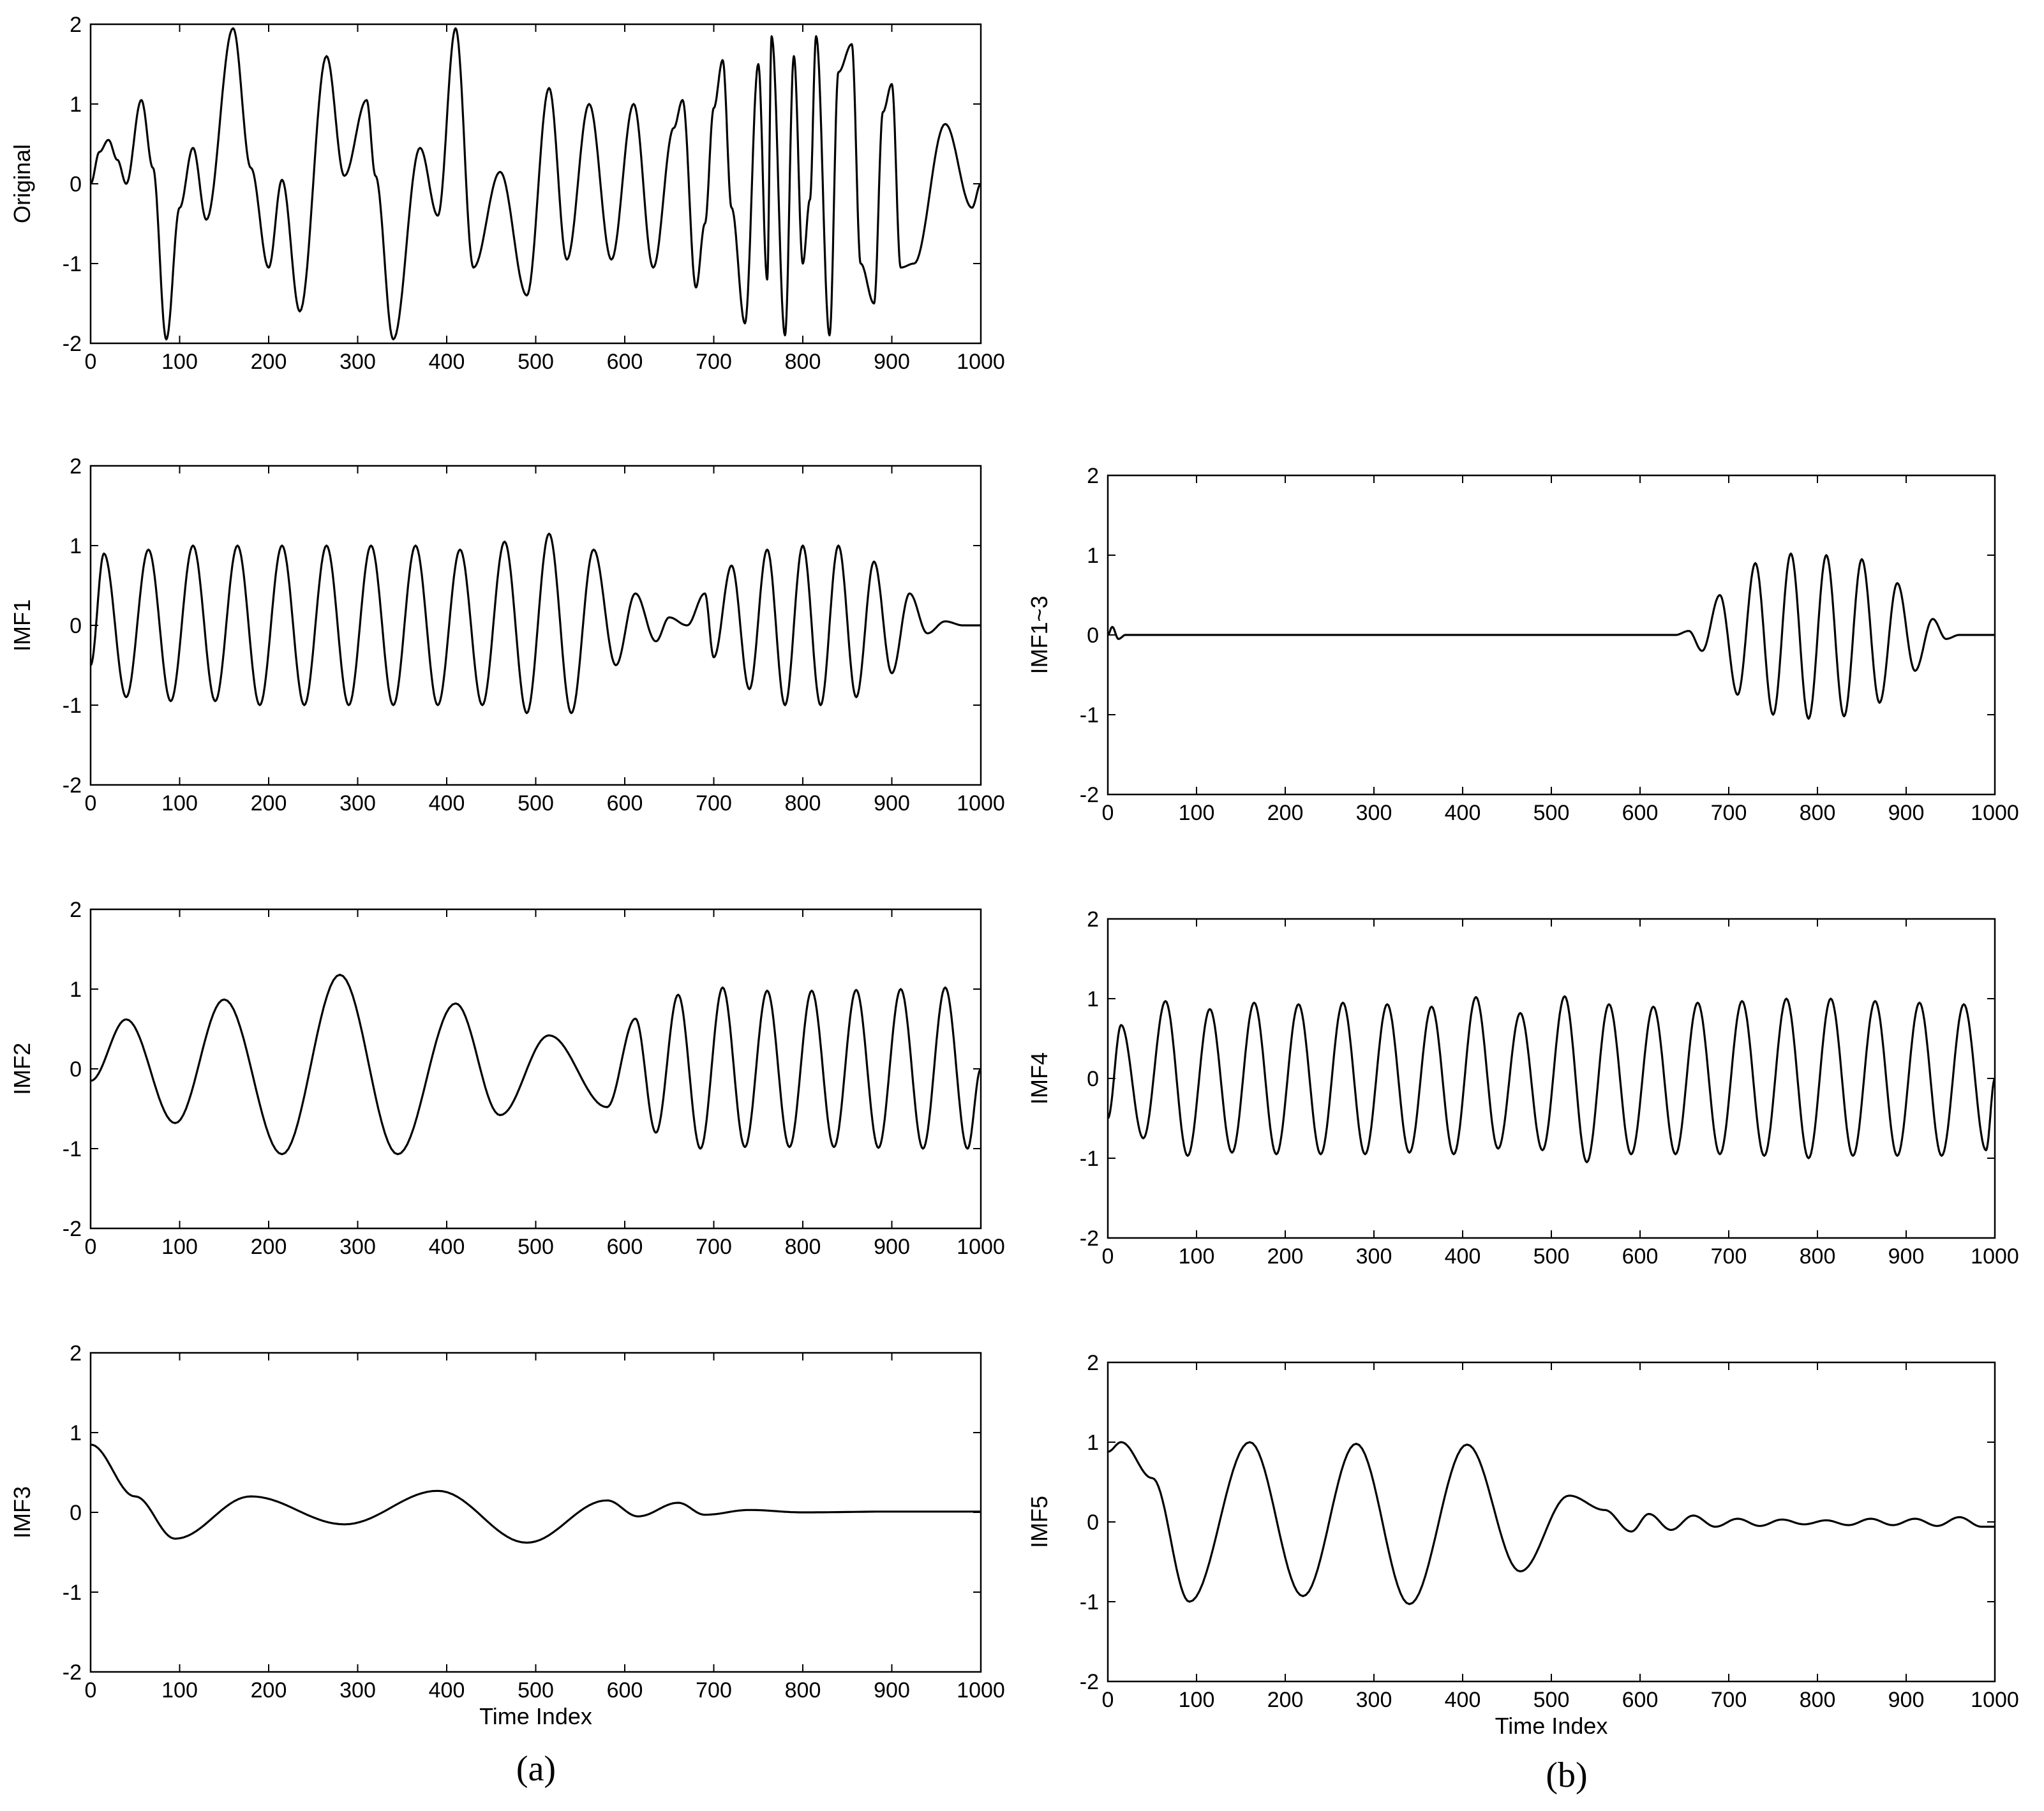 This screenshot has width=2044, height=1811. What do you see at coordinates (22, 1512) in the screenshot?
I see `y-axis-label: IMF3` at bounding box center [22, 1512].